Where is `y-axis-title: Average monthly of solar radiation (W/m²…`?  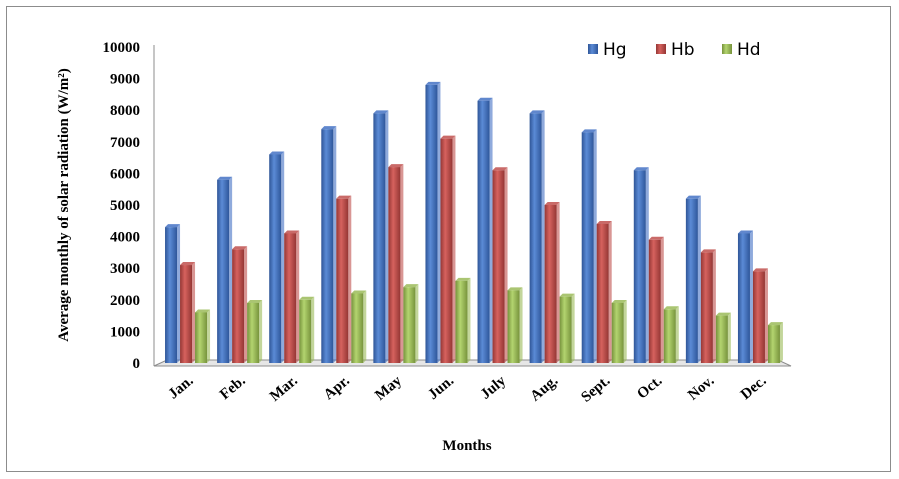 y-axis-title: Average monthly of solar radiation (W/m²… is located at coordinates (64, 205).